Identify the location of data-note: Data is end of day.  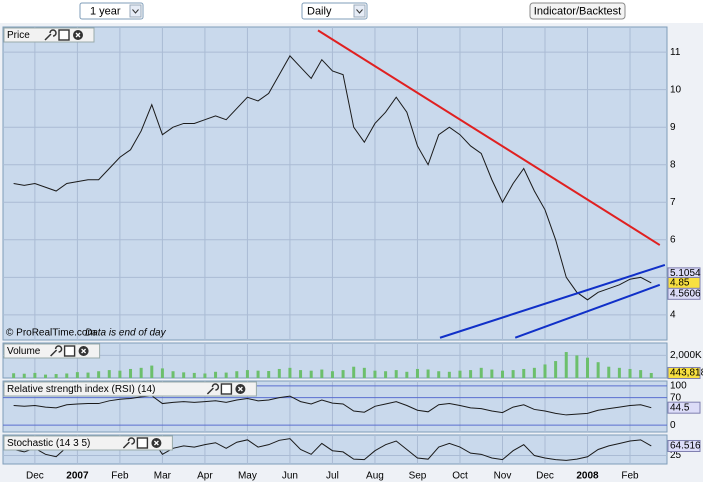
(126, 333).